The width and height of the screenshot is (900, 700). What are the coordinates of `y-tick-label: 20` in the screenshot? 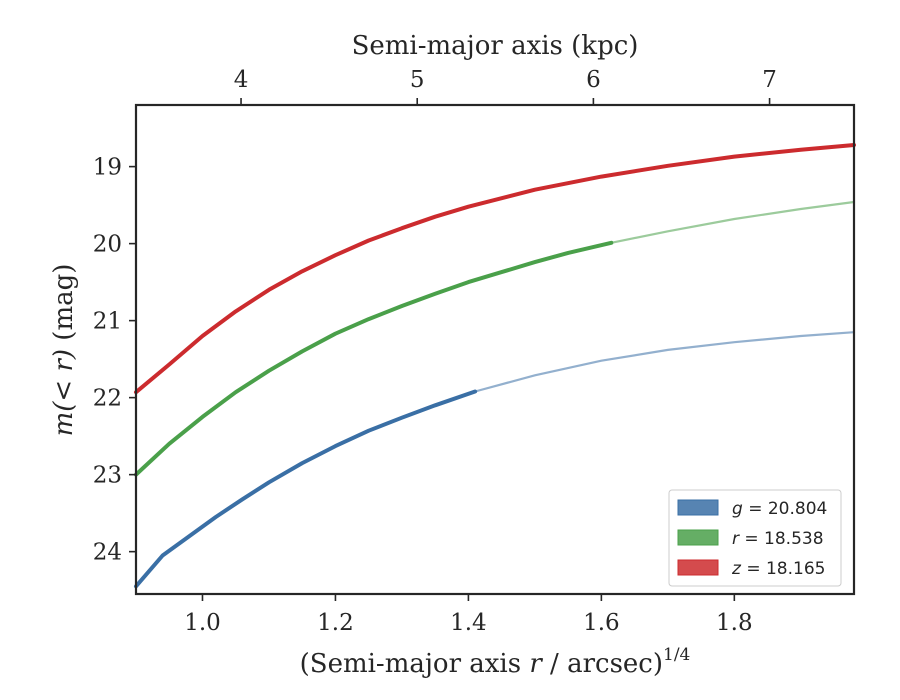 It's located at (107, 245).